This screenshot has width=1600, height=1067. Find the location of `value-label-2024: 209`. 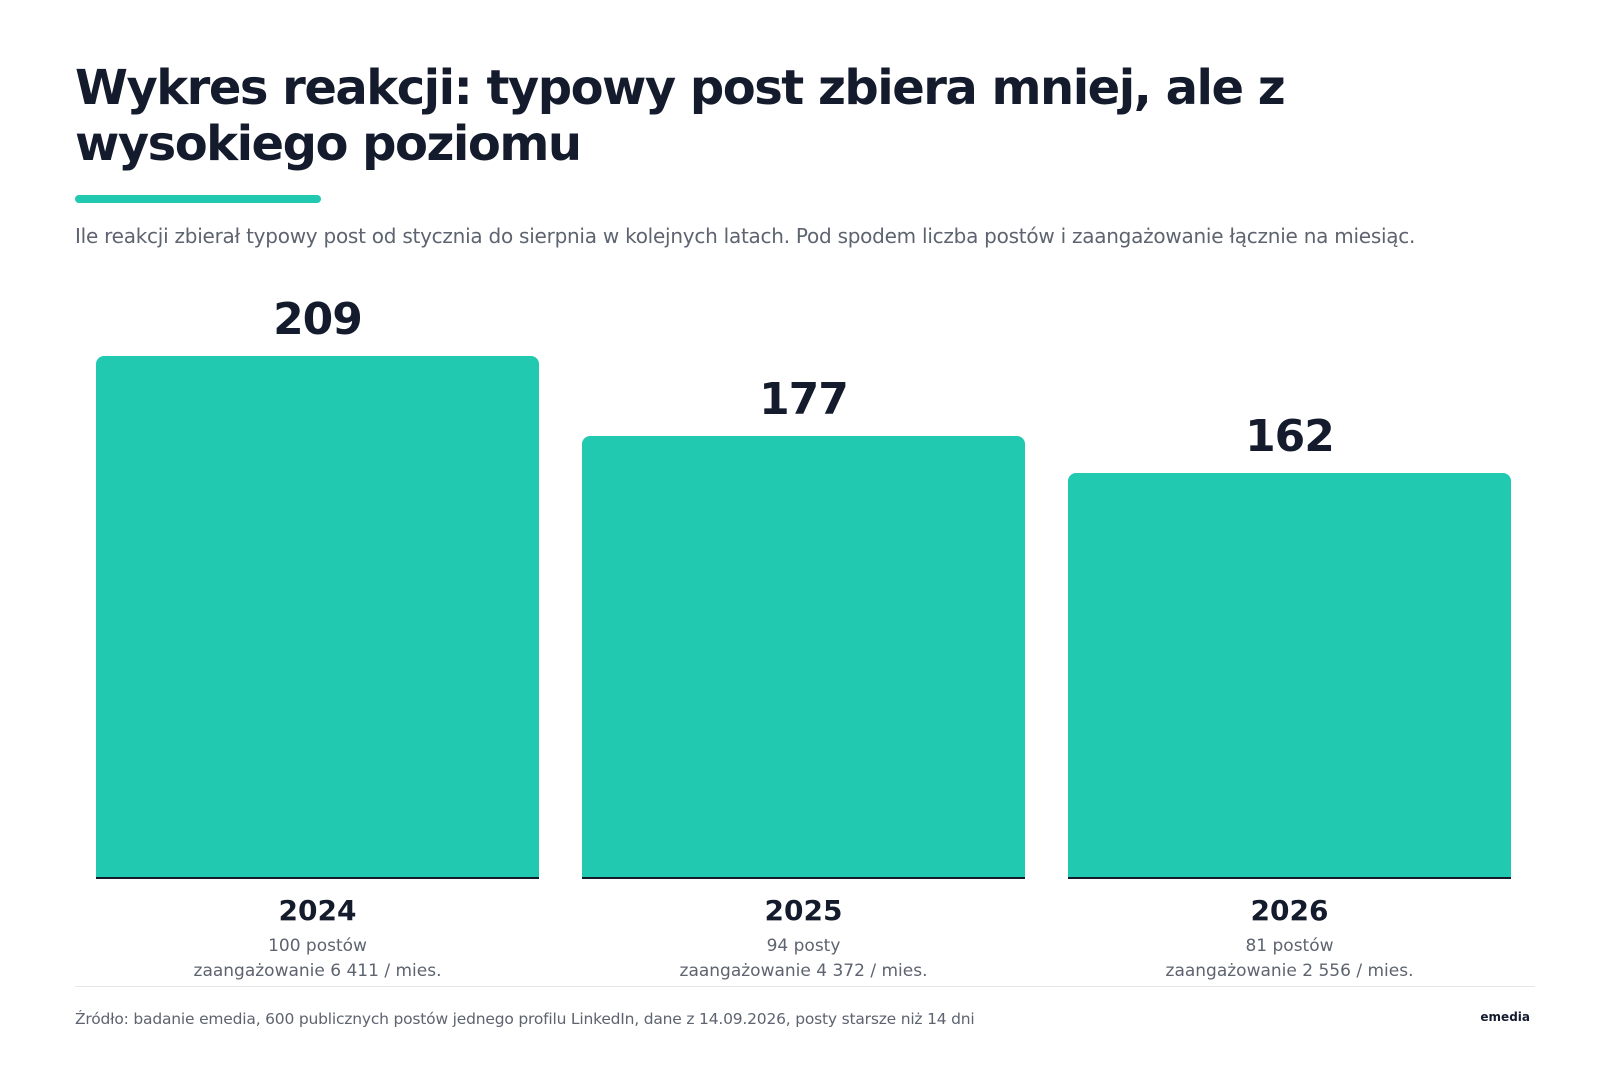

value-label-2024: 209 is located at coordinates (318, 319).